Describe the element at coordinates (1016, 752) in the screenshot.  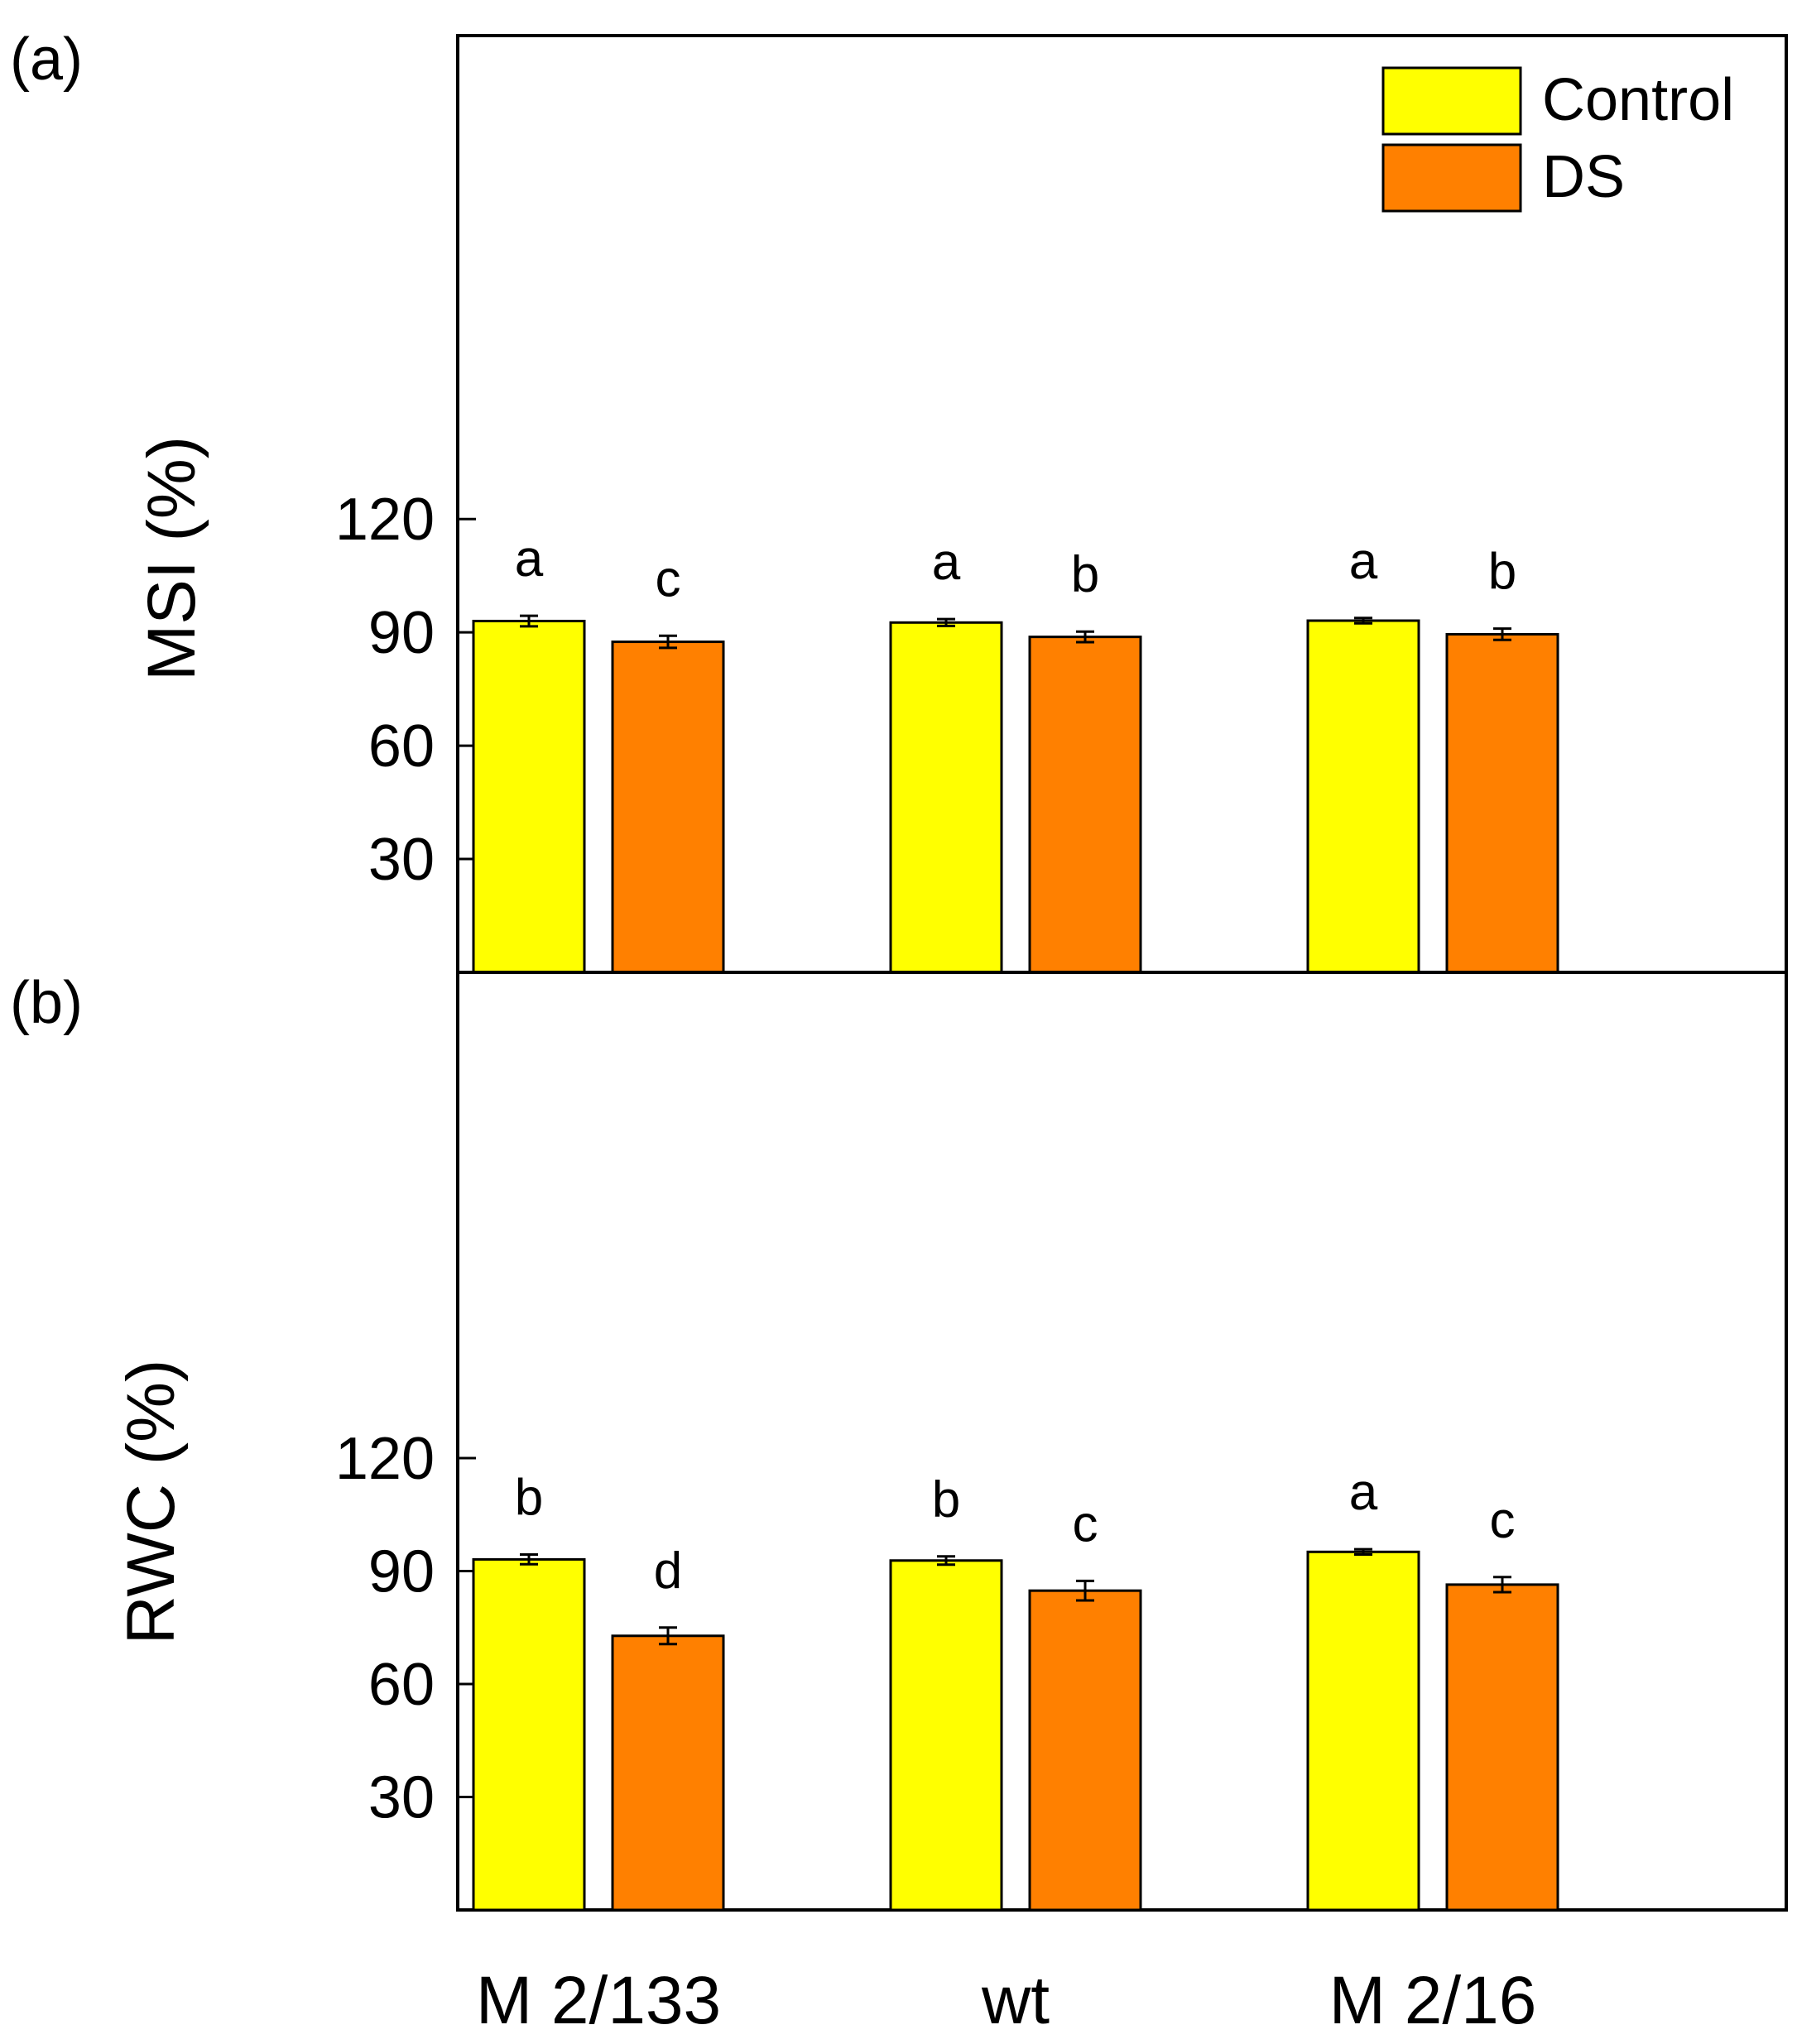
I see `panel-a-bars: a a ac b b` at that location.